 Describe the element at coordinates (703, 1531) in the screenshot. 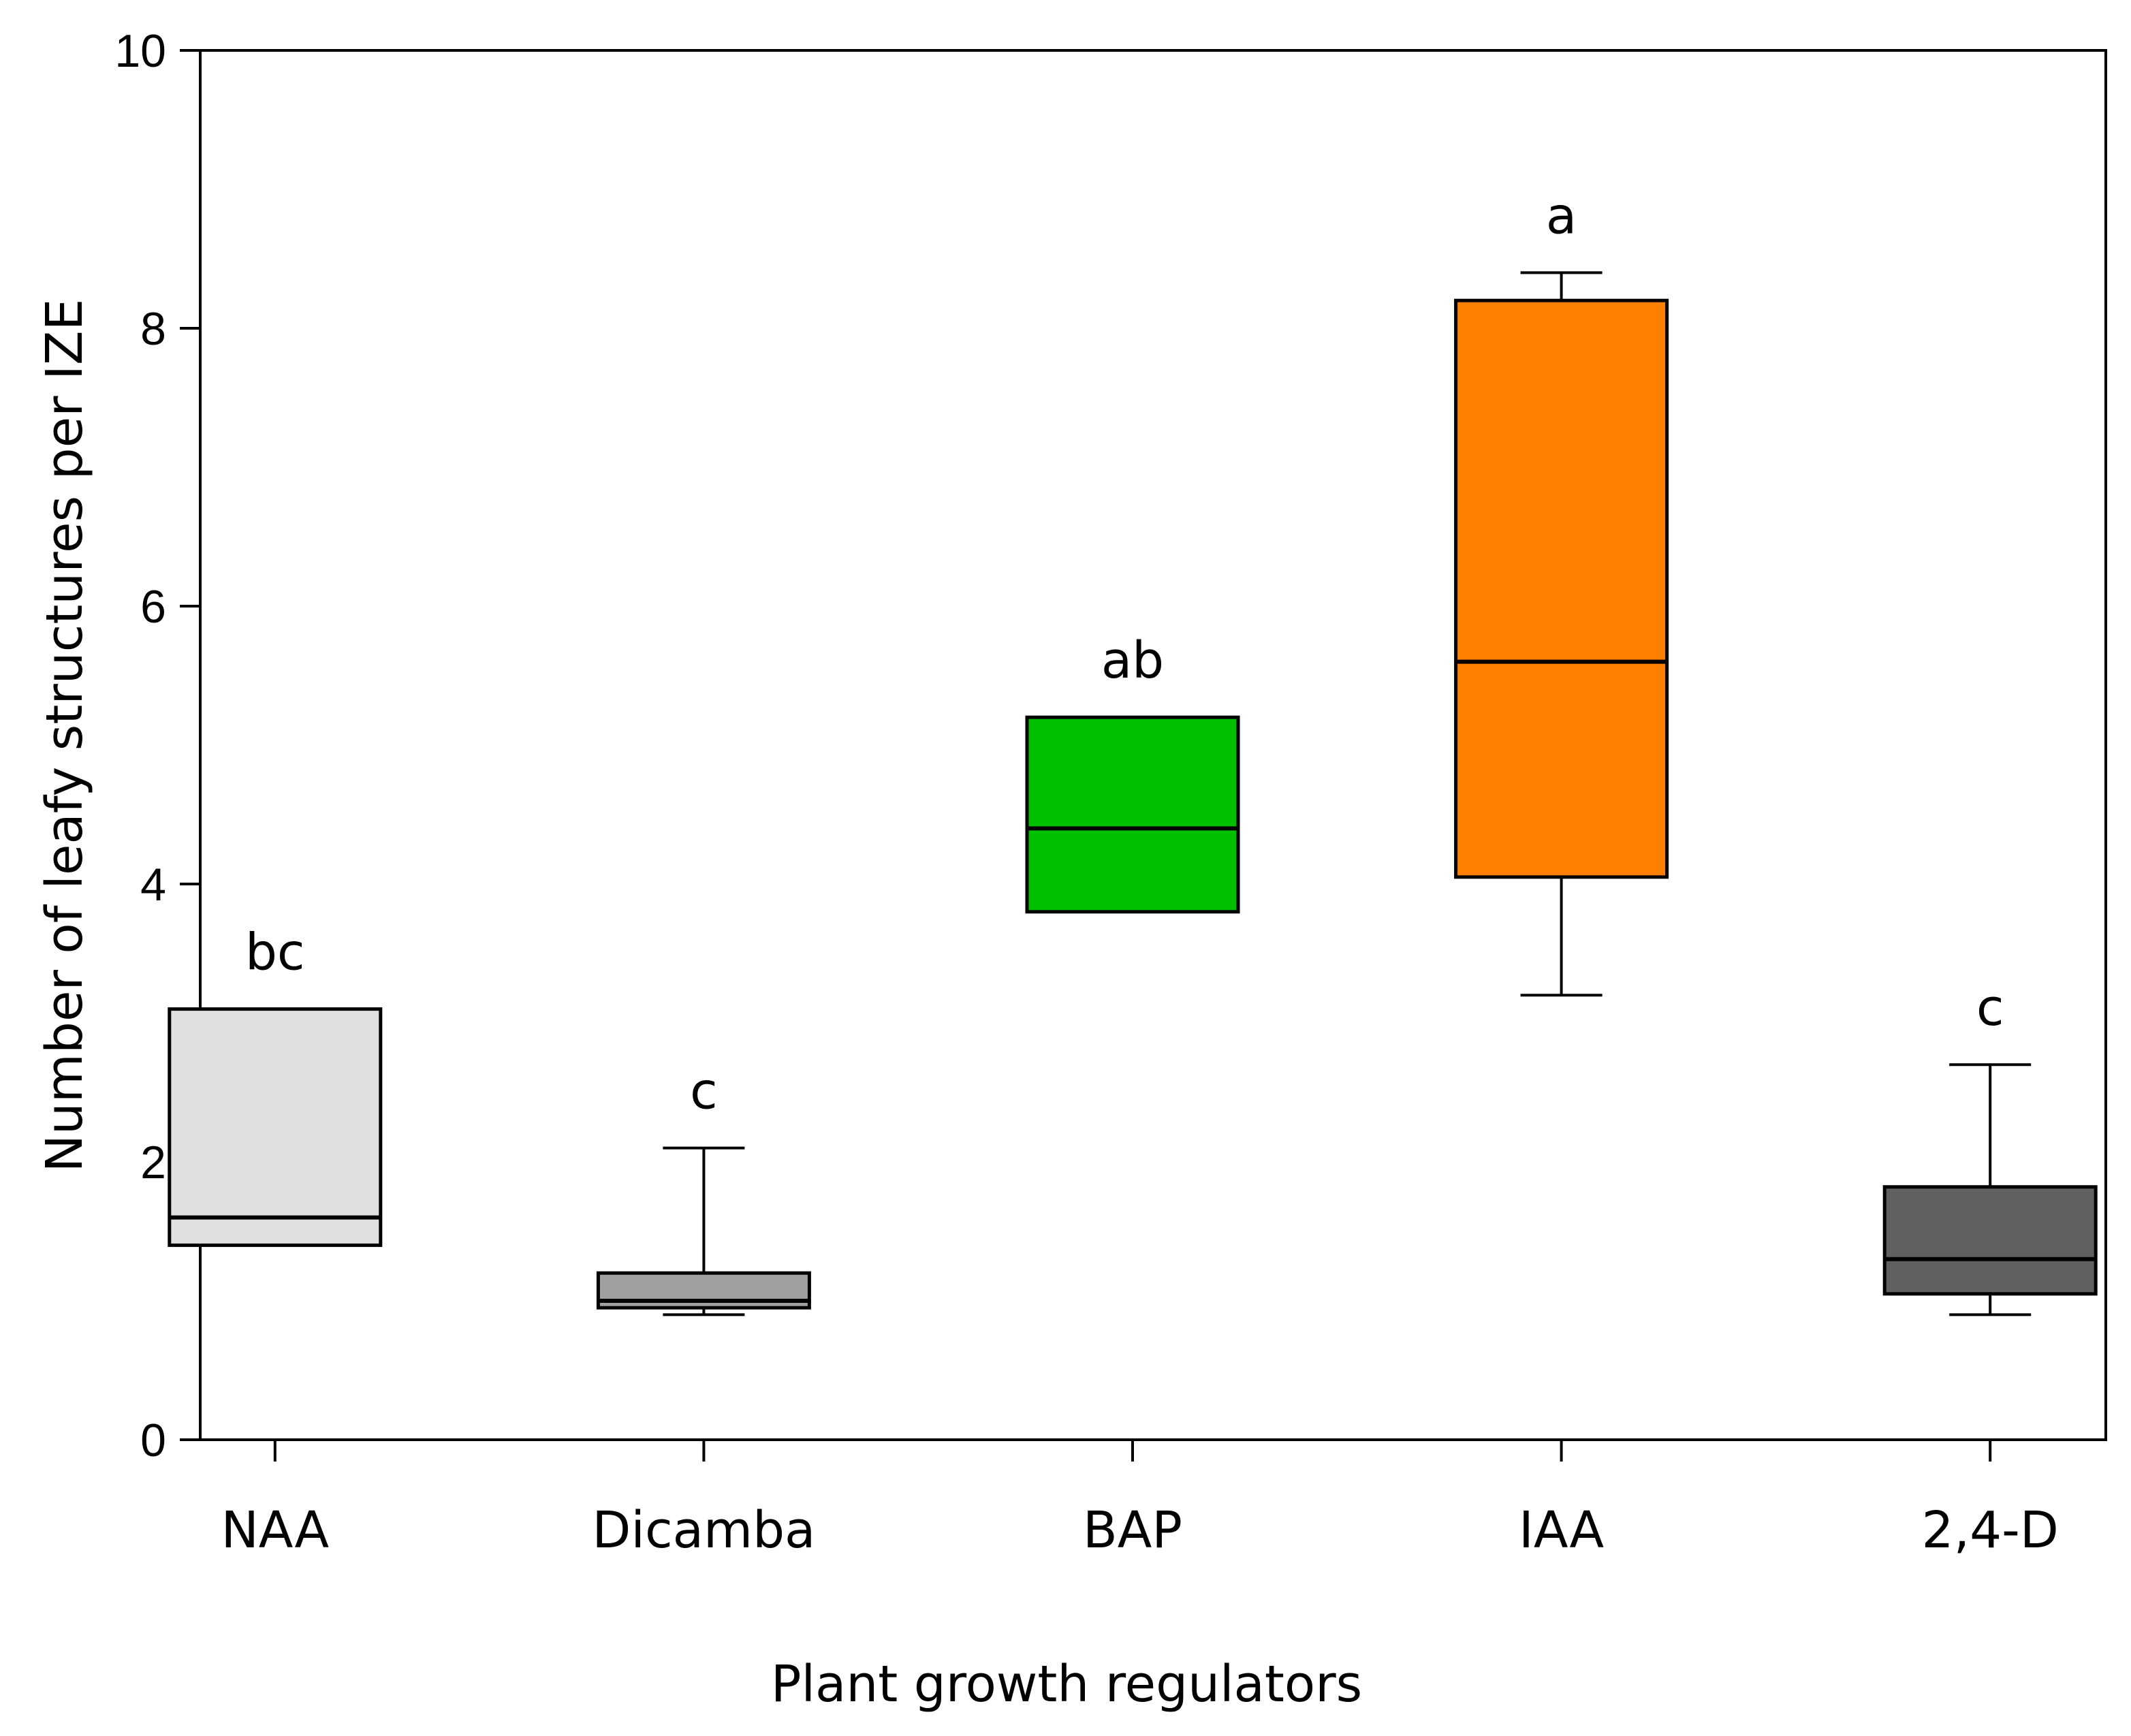

I see `x-category-label: Dicamba` at that location.